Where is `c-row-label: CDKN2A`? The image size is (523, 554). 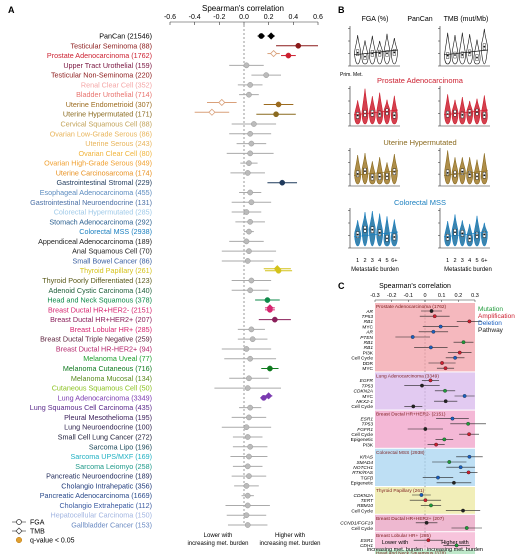 c-row-label: CDKN2A is located at coordinates (363, 496).